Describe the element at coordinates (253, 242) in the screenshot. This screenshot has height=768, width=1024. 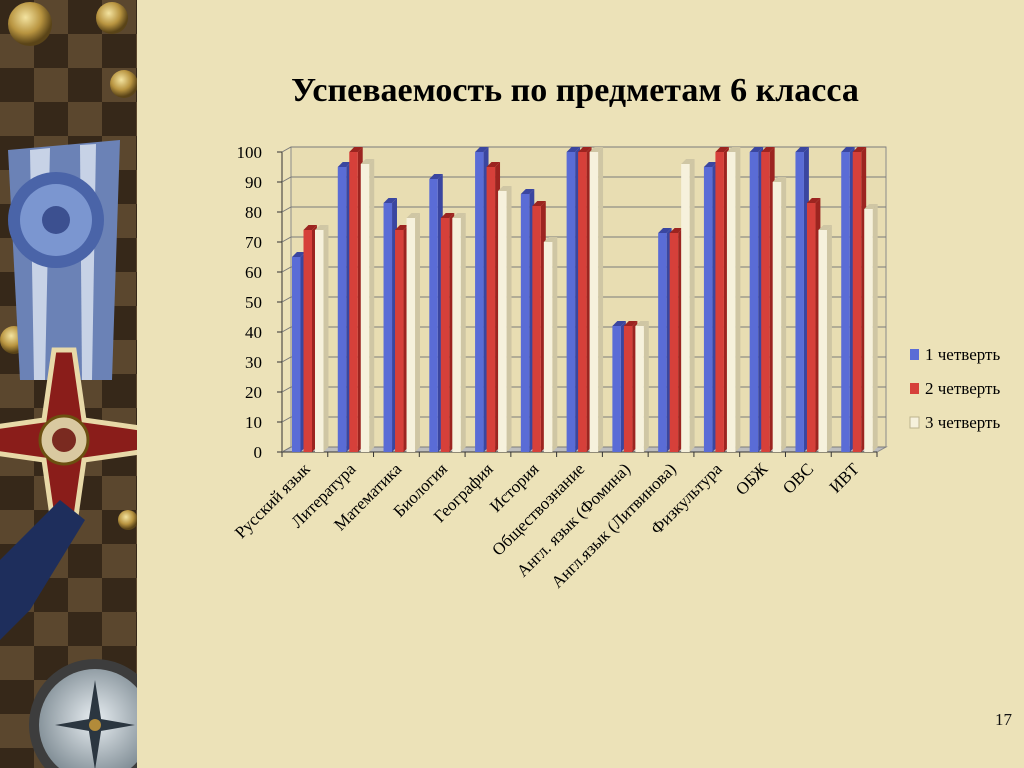
I see `y-tick-label: 70` at that location.